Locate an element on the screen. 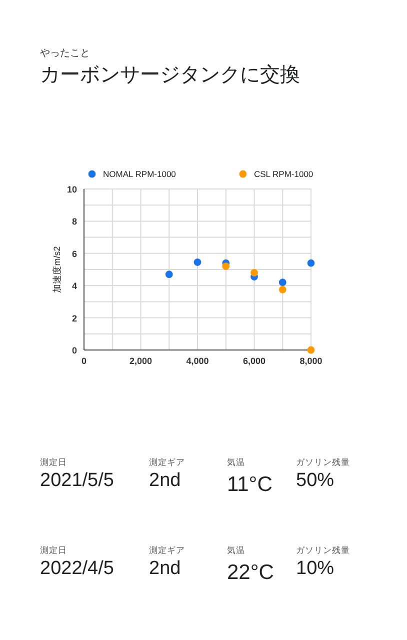  chart-subtitle: やったこと is located at coordinates (65, 53).